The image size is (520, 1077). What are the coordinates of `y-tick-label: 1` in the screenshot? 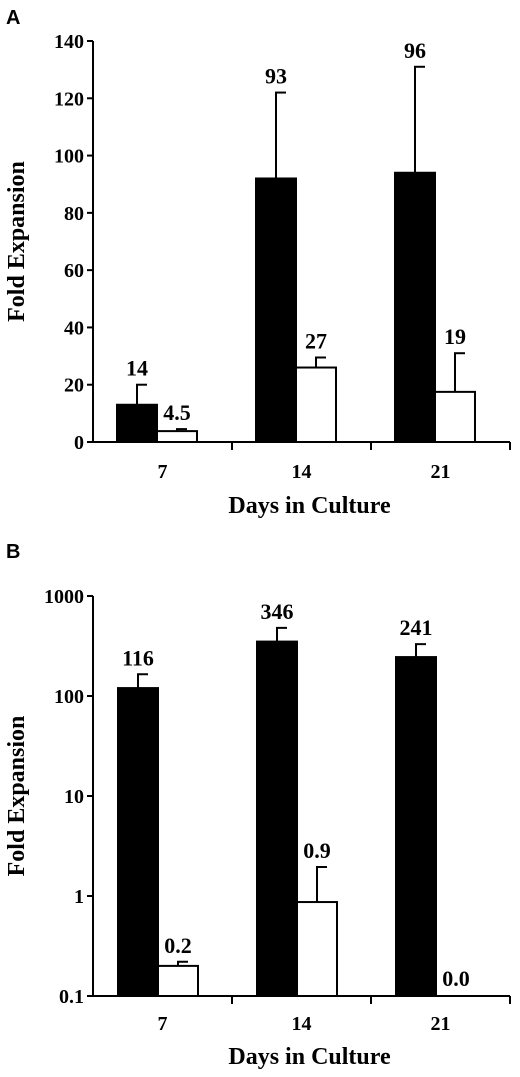 It's located at (79, 897).